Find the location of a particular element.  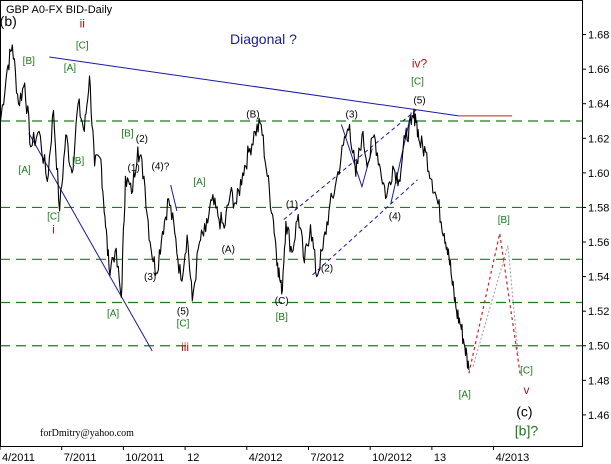

x-tick-label: 4/2011 is located at coordinates (18, 458).